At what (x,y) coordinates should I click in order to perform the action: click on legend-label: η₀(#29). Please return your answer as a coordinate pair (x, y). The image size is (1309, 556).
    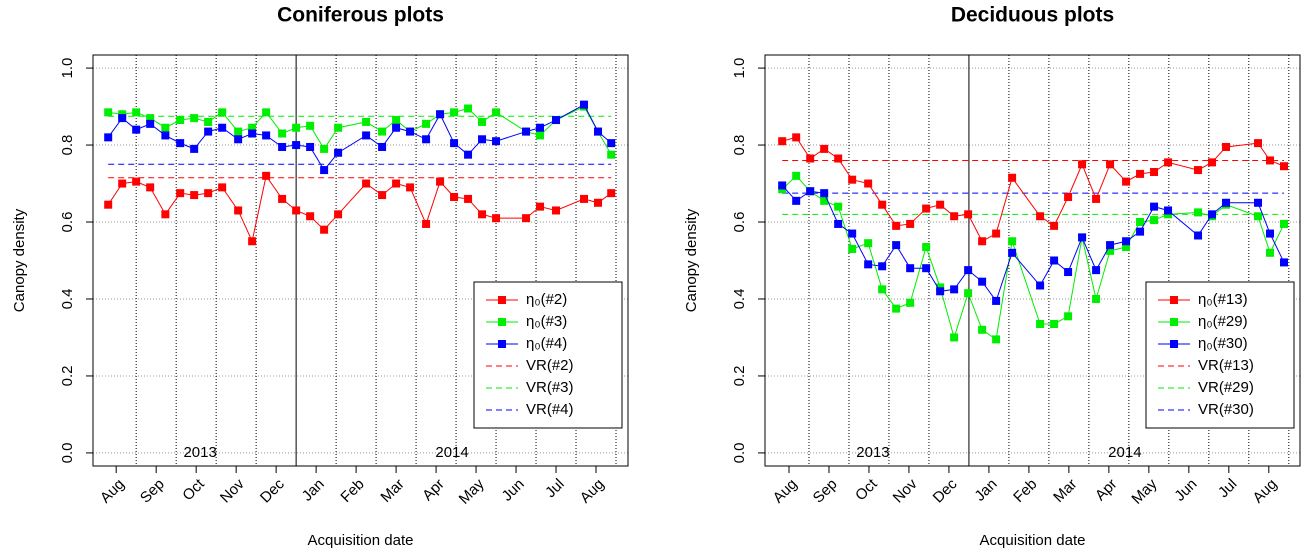
    Looking at the image, I should click on (1223, 321).